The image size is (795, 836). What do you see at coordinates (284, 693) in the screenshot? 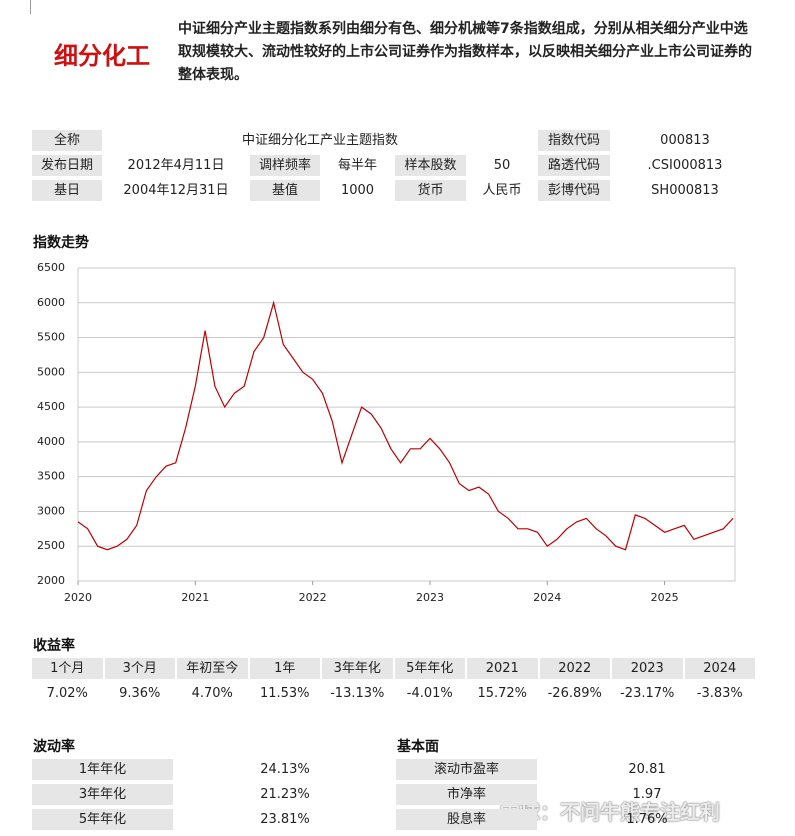
I see `returns-value: 11.53%` at bounding box center [284, 693].